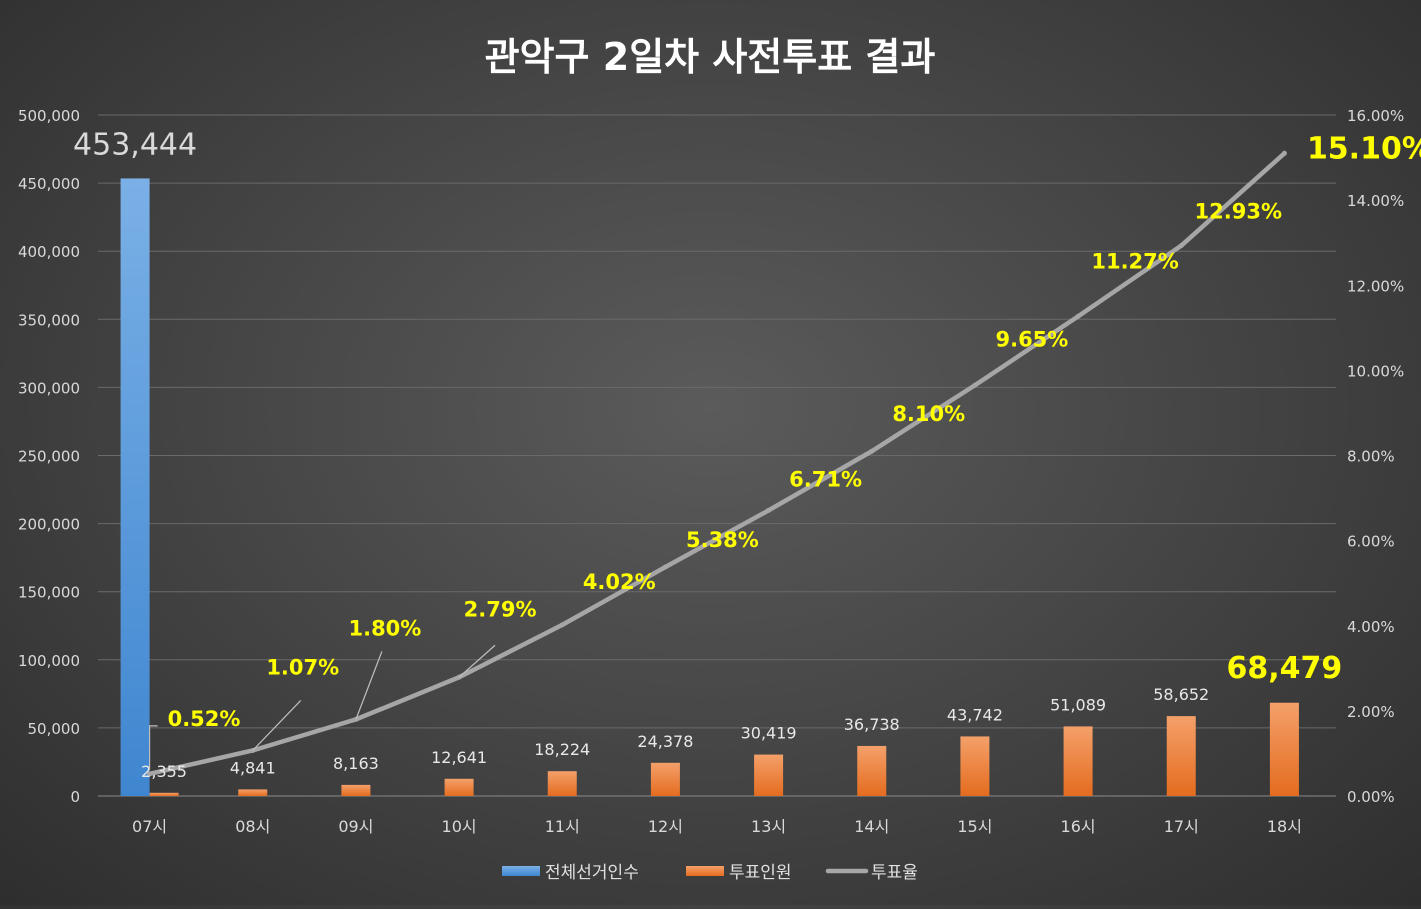  Describe the element at coordinates (1364, 148) in the screenshot. I see `data-label-turnout-rate: 15.10%` at that location.